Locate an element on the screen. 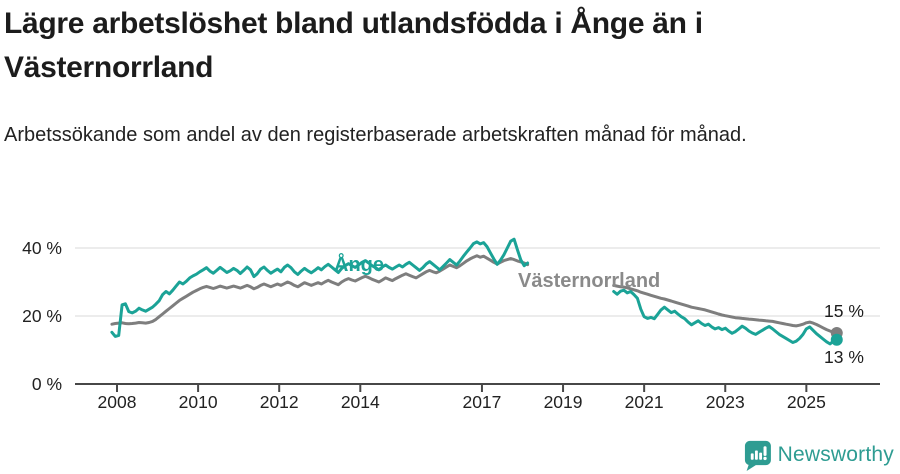 The height and width of the screenshot is (474, 900). x-tick-label: 2008 is located at coordinates (117, 402).